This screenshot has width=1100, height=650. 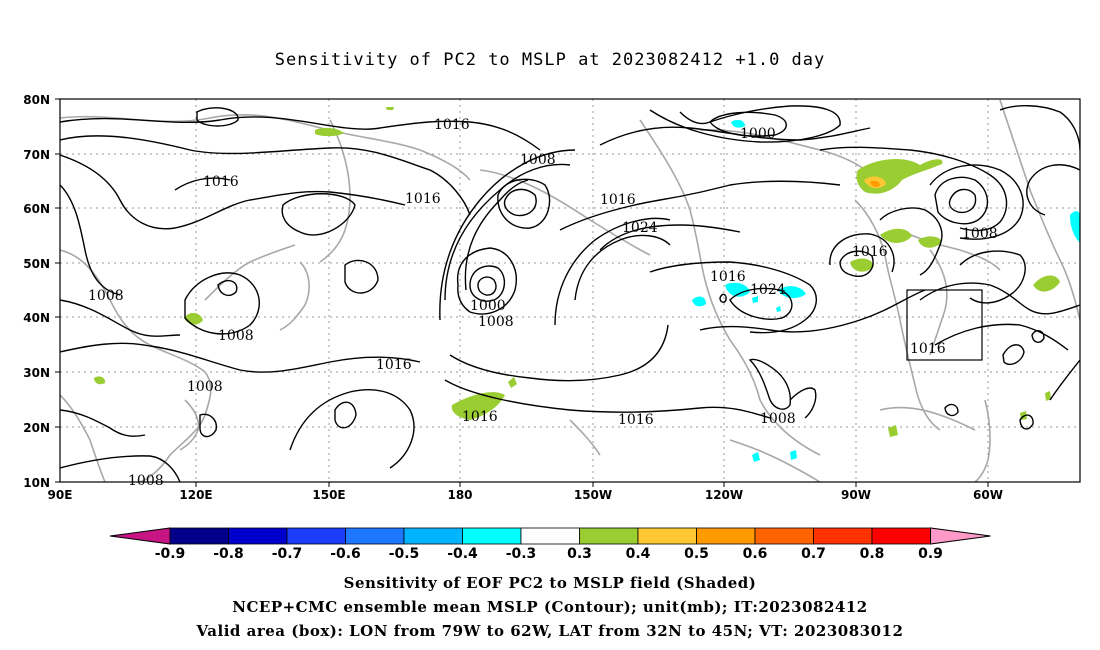 What do you see at coordinates (462, 554) in the screenshot?
I see `colorbar-label: -0.4` at bounding box center [462, 554].